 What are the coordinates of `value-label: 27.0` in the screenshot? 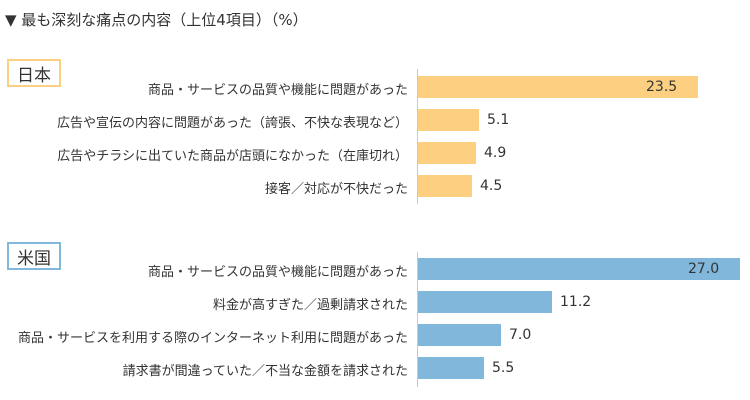 It's located at (704, 269).